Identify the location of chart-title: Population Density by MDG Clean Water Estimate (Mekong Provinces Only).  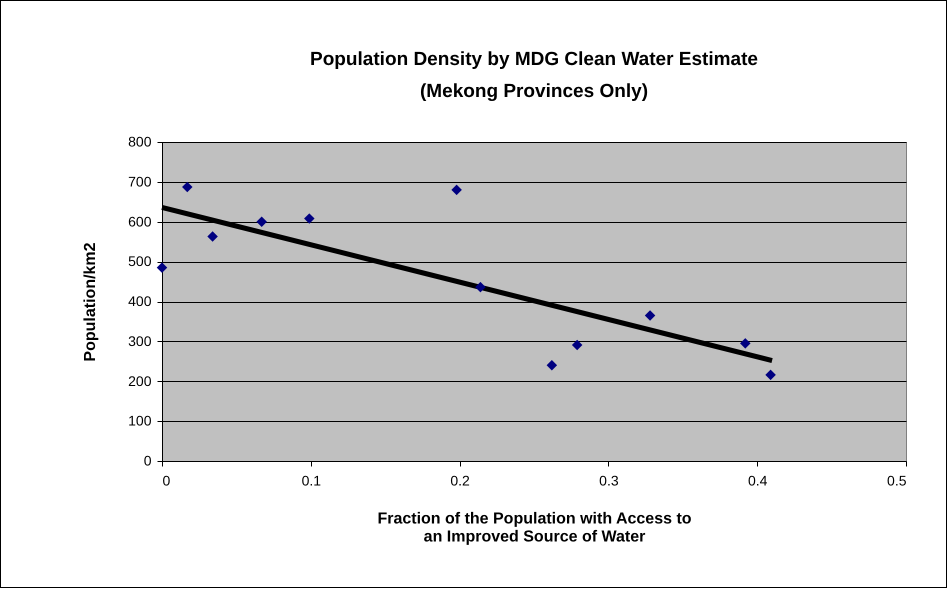
(534, 75).